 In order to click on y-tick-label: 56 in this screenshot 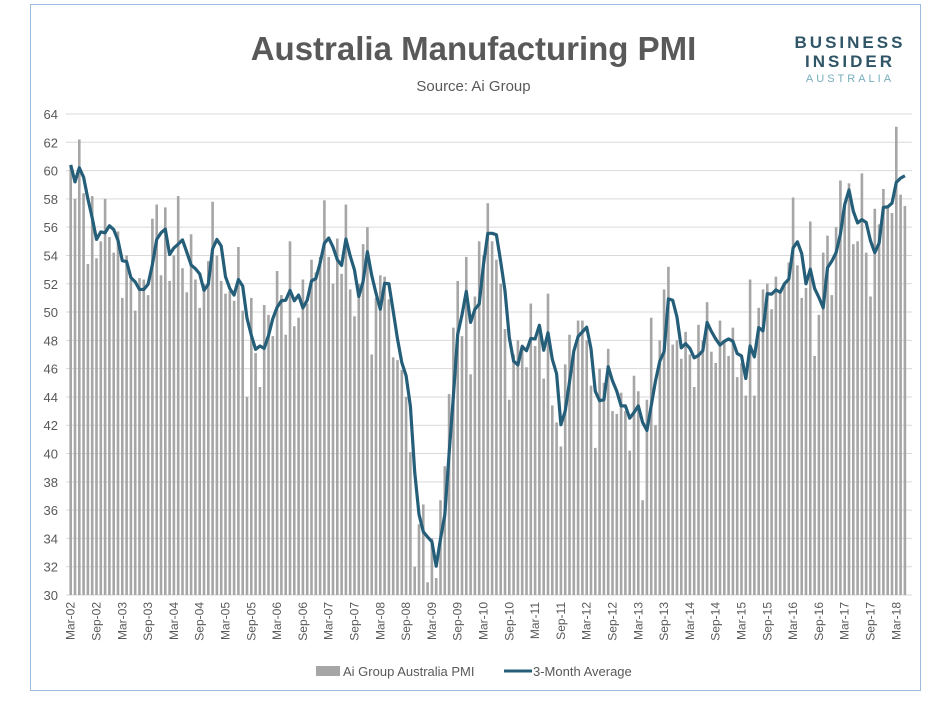, I will do `click(51, 227)`.